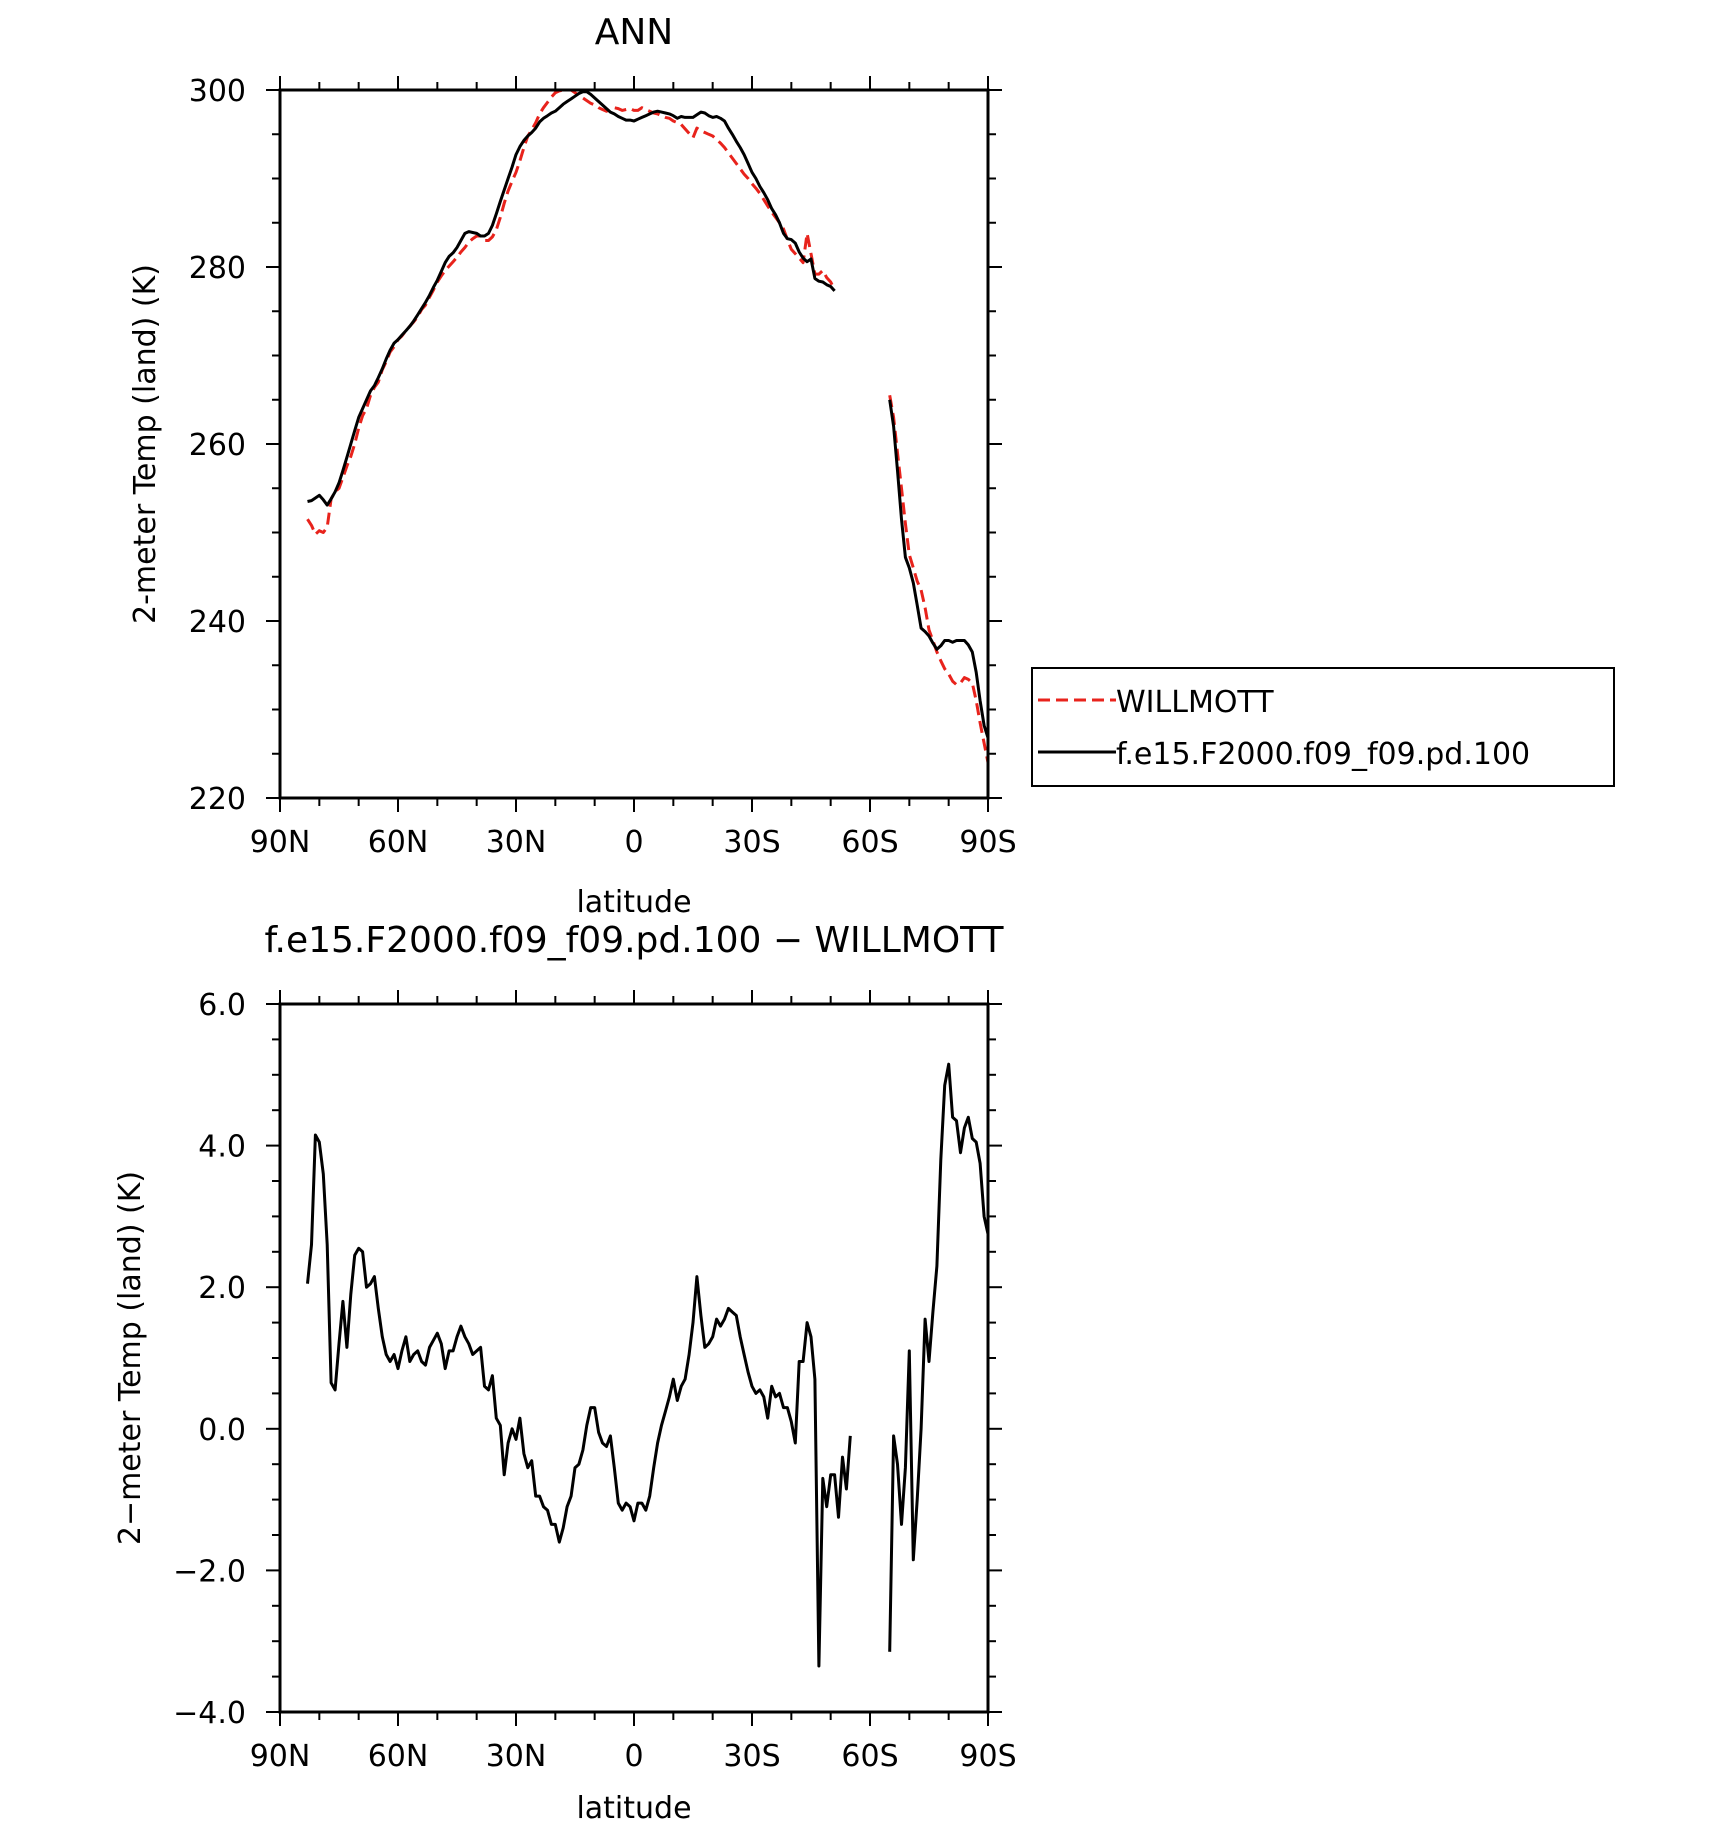 Image resolution: width=1710 pixels, height=1822 pixels. Describe the element at coordinates (217, 799) in the screenshot. I see `y-tick-label: 220` at that location.